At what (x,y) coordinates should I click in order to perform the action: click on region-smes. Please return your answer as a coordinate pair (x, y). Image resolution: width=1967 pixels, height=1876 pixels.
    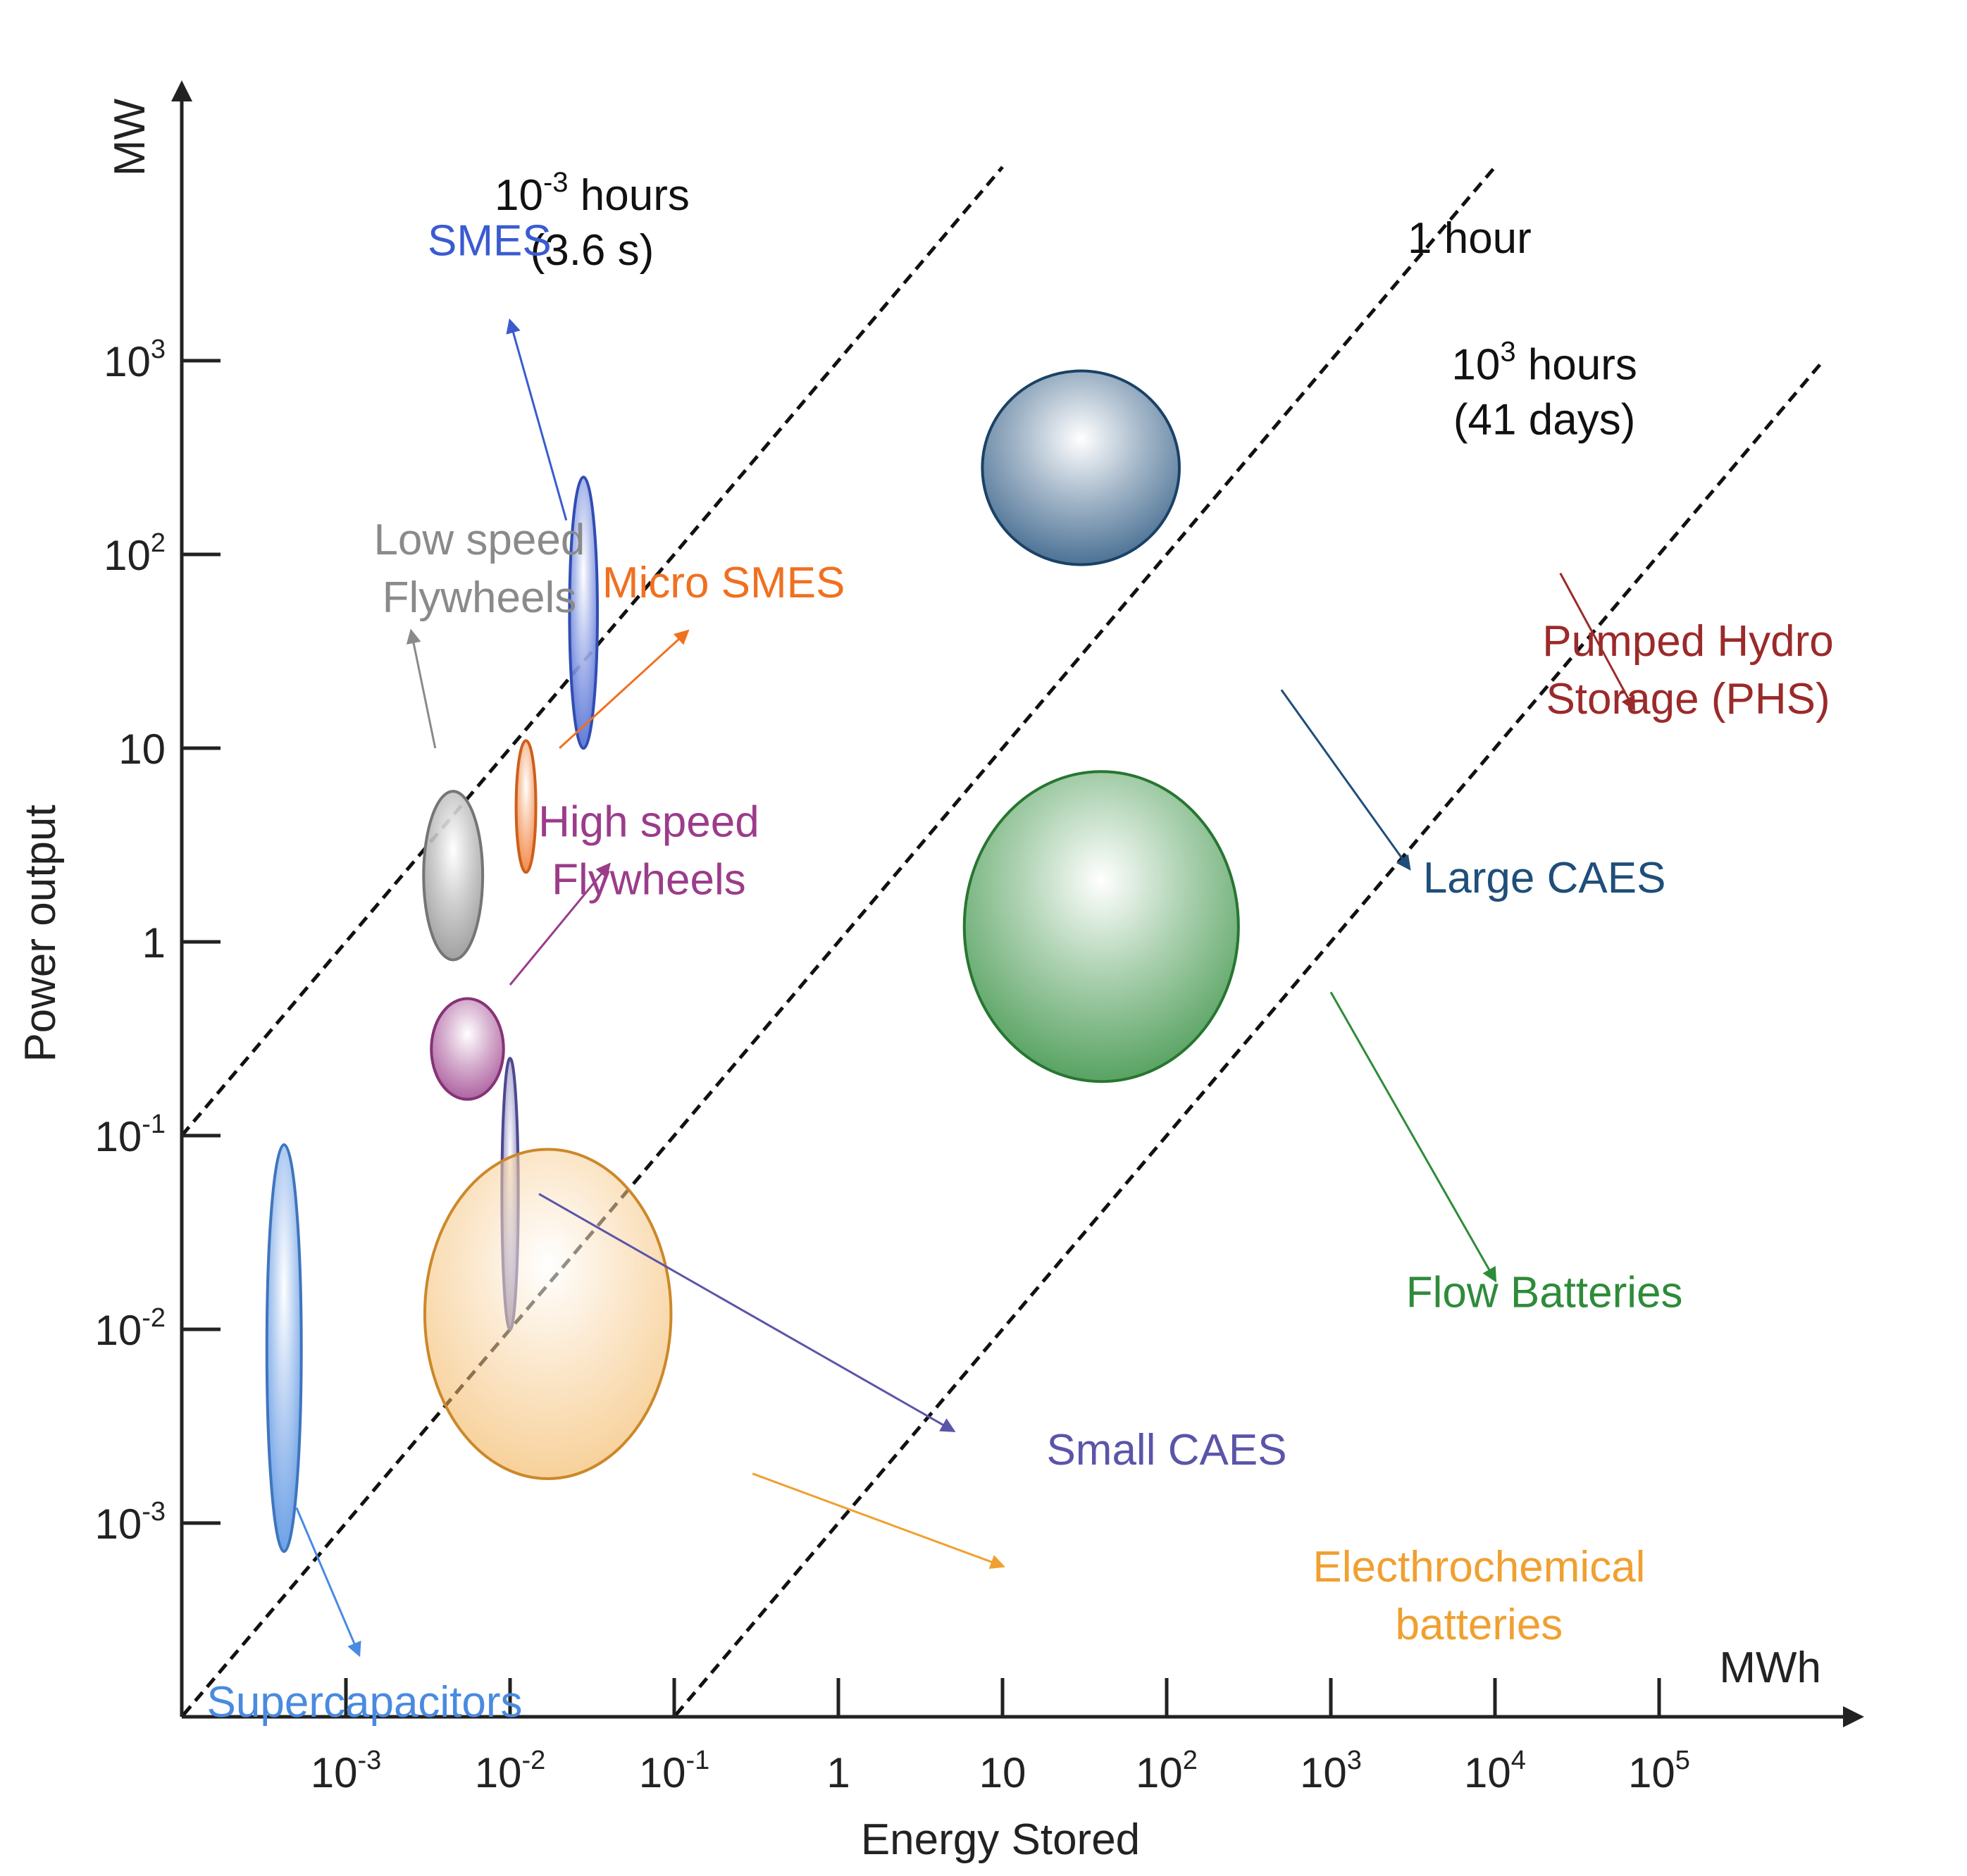
    Looking at the image, I should click on (583, 613).